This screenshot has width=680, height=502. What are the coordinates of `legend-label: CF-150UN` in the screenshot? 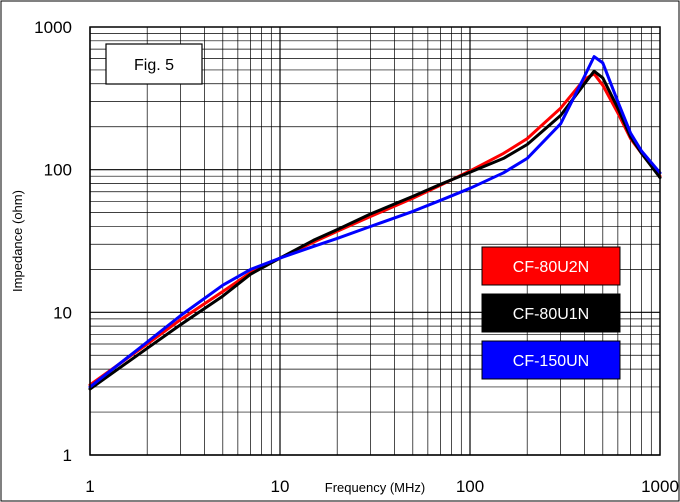 It's located at (551, 361).